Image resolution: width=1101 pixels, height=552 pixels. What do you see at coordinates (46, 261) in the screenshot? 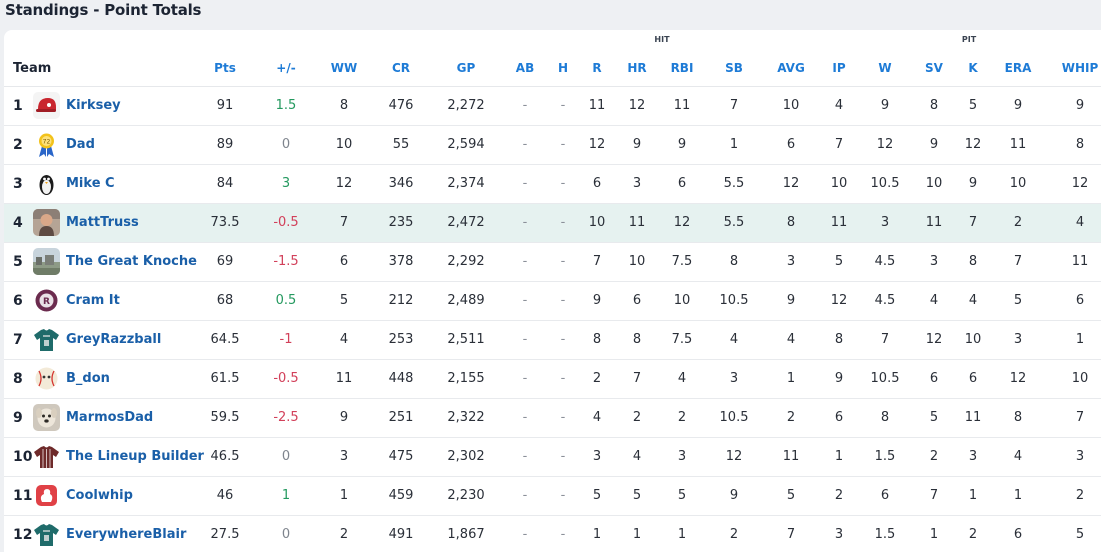
I see `landscape-photo-icon` at bounding box center [46, 261].